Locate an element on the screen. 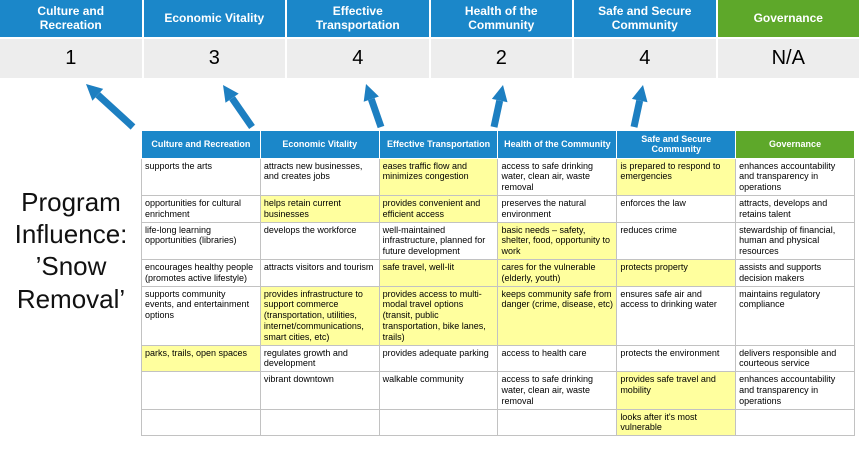  matrix-row: looks after it's most vulnerable is located at coordinates (498, 422).